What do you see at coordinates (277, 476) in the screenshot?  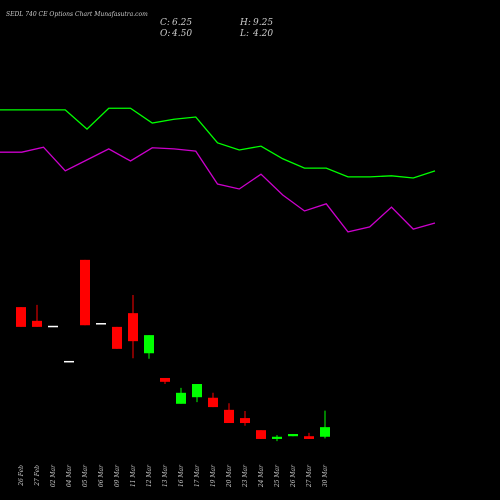 I see `x-tick-label: 25 Mar` at bounding box center [277, 476].